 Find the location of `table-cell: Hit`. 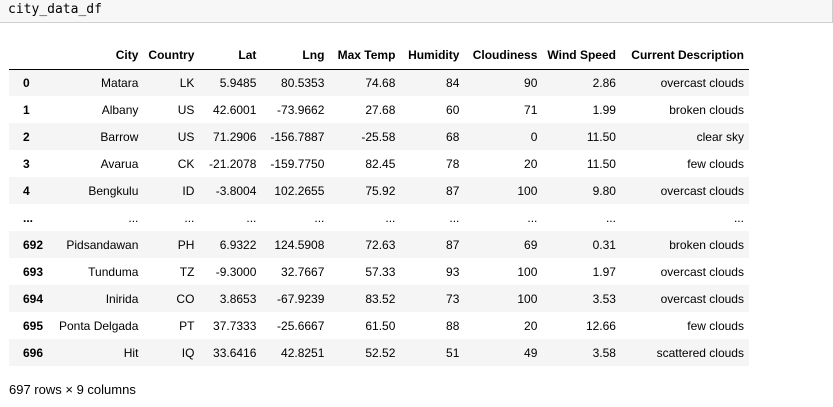

table-cell: Hit is located at coordinates (131, 352).